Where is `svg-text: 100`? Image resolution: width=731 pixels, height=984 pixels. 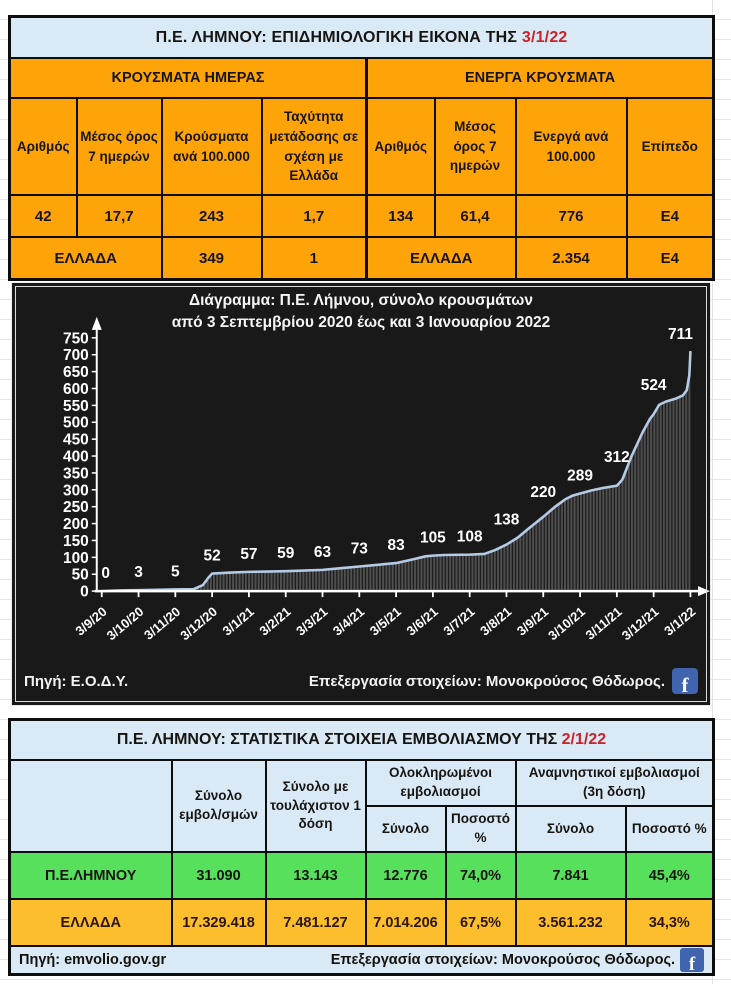
svg-text: 100 is located at coordinates (76, 558).